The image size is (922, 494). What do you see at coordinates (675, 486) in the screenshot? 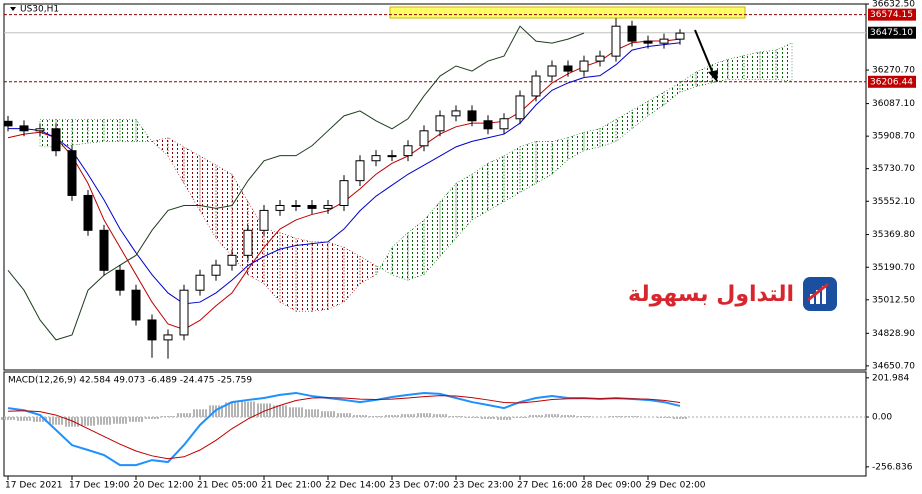
I see `x-tick-label: 29 Dec 02:00` at bounding box center [675, 486].